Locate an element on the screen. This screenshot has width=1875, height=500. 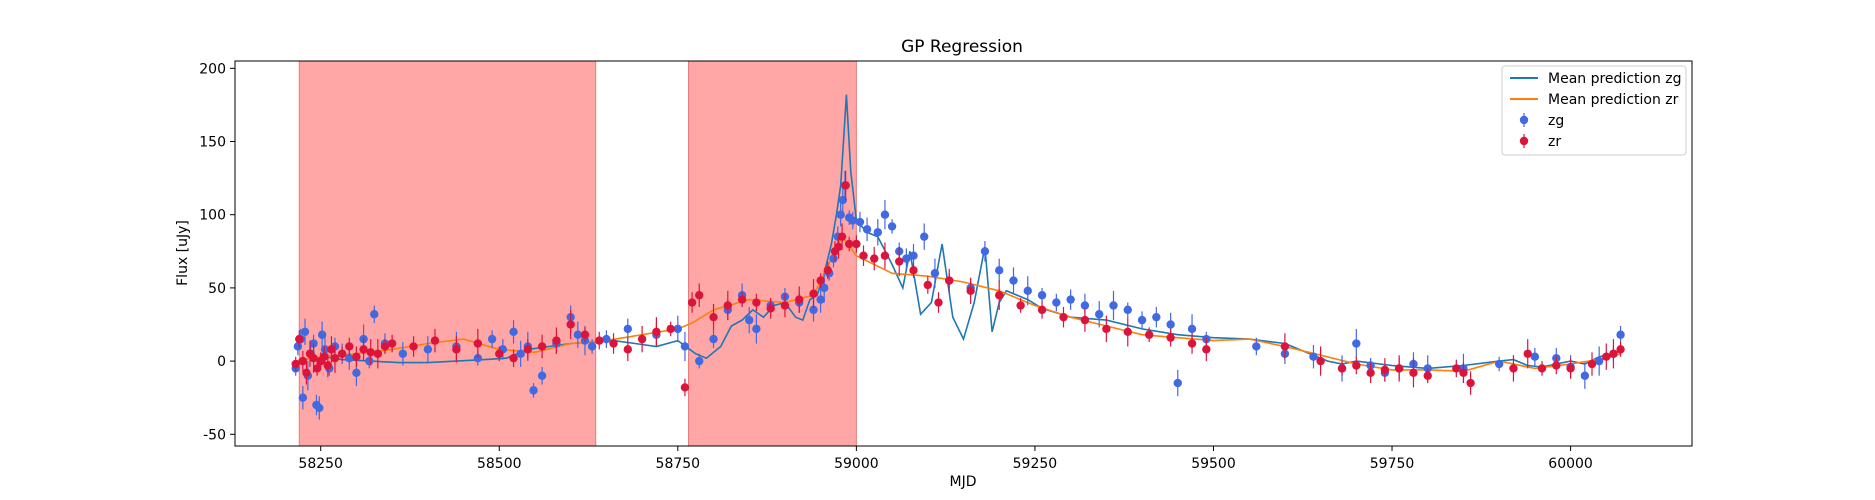
x-tick-label: 59000 is located at coordinates (856, 464).